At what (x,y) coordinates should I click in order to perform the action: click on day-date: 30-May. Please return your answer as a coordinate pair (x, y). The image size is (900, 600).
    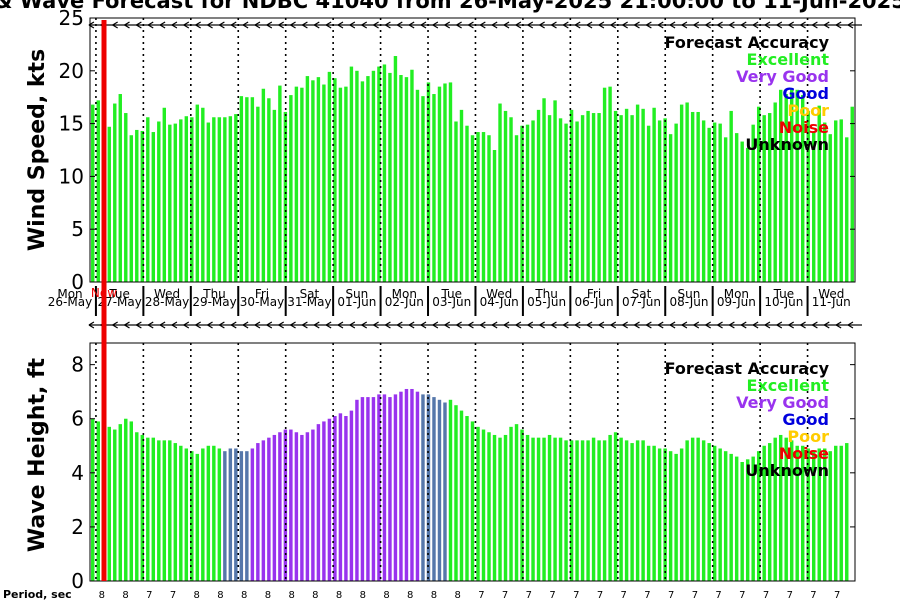
    Looking at the image, I should click on (262, 302).